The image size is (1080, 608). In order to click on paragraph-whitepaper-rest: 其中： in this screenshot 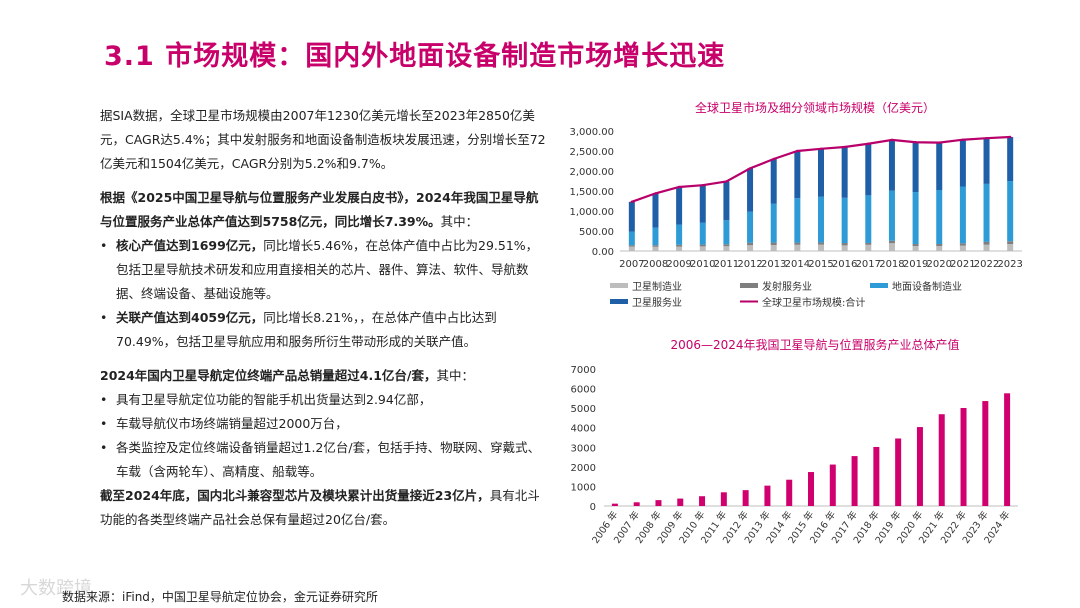, I will do `click(459, 221)`.